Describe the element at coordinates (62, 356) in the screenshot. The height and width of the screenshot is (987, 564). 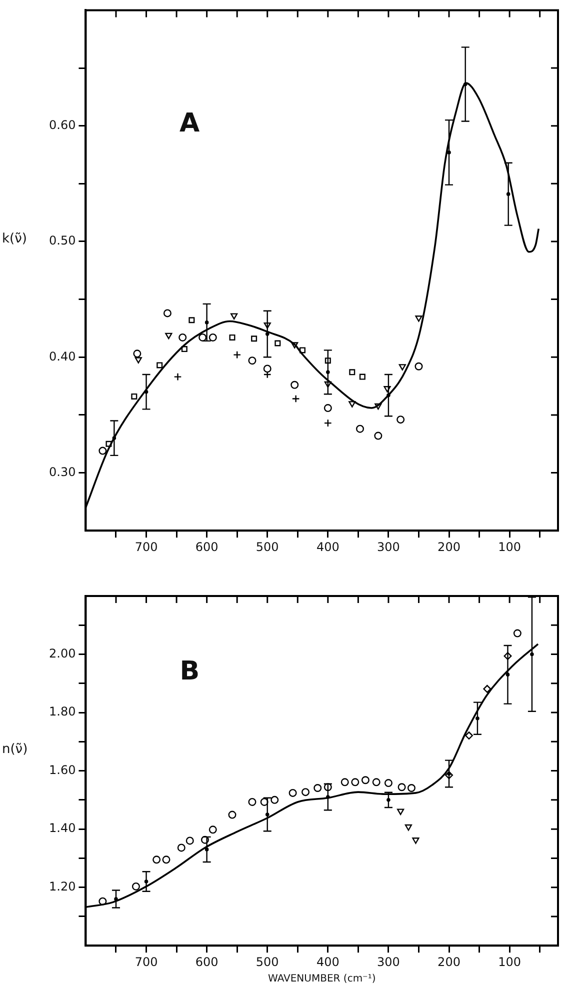
I see `y-tick-label: 0.40` at that location.